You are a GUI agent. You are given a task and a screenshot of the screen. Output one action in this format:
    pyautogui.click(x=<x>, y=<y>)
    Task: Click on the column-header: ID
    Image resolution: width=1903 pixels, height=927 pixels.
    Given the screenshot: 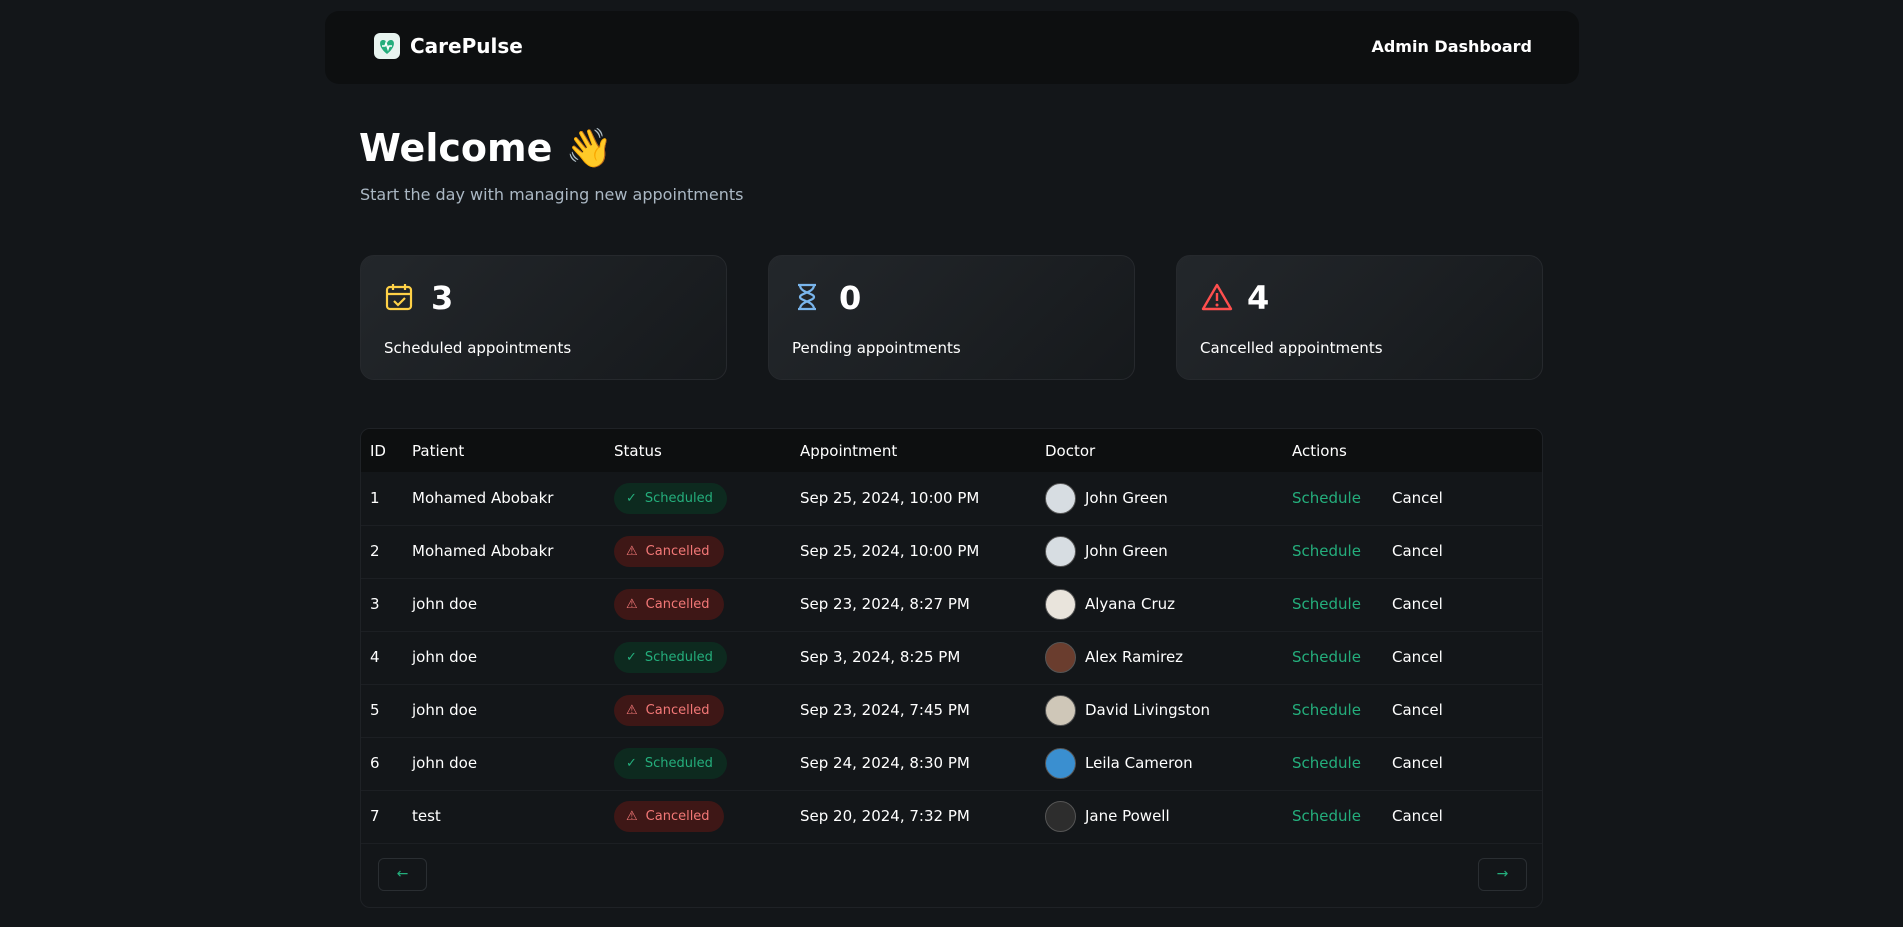 What is the action you would take?
    pyautogui.click(x=378, y=451)
    